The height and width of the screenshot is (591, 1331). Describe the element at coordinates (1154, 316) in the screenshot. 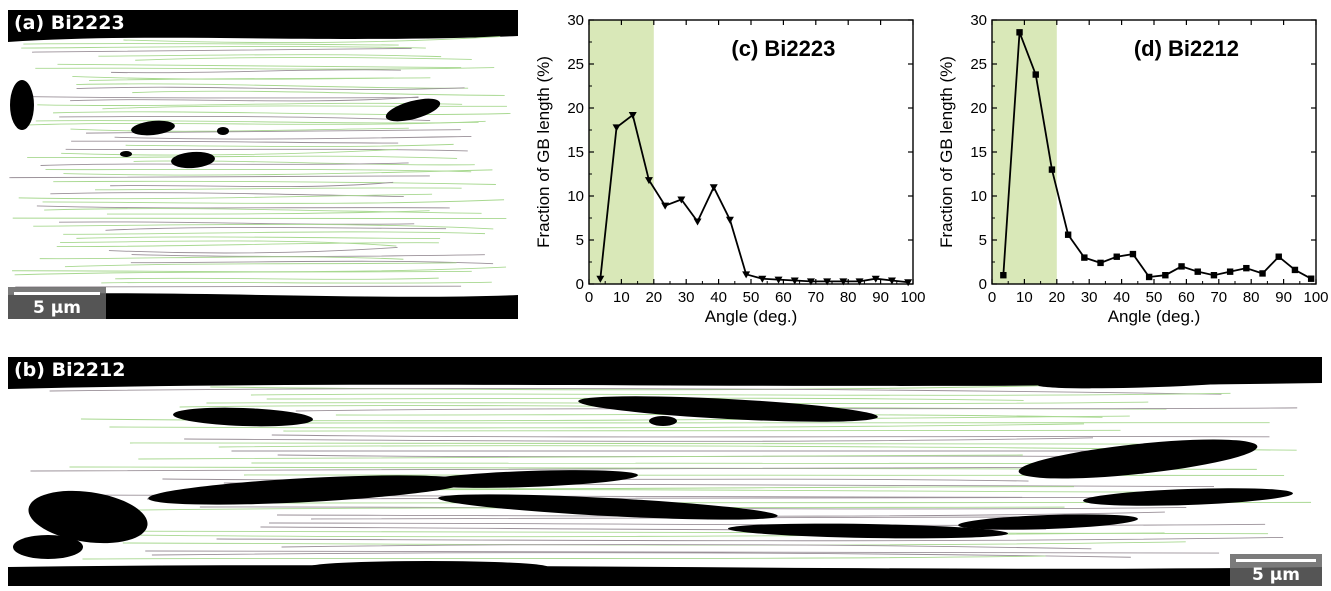

I see `x-axis-label: Angle (deg.)` at that location.